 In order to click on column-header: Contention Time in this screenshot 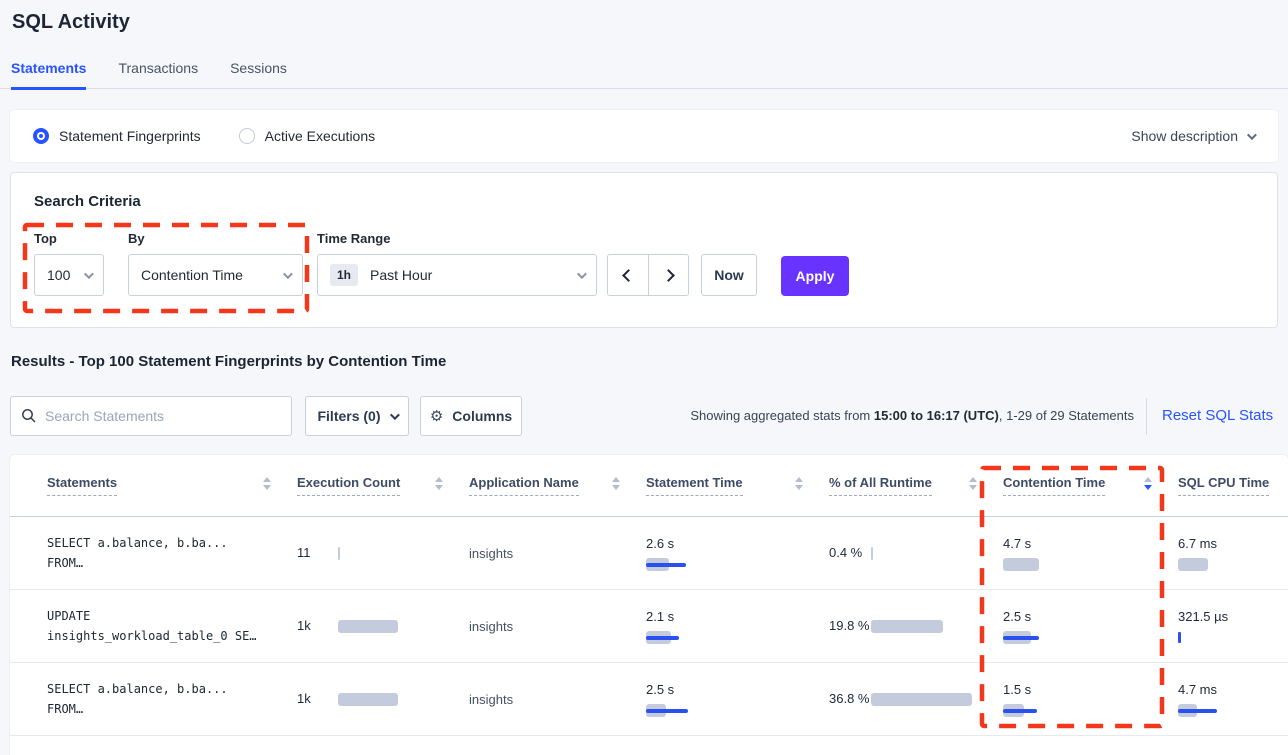, I will do `click(1090, 485)`.